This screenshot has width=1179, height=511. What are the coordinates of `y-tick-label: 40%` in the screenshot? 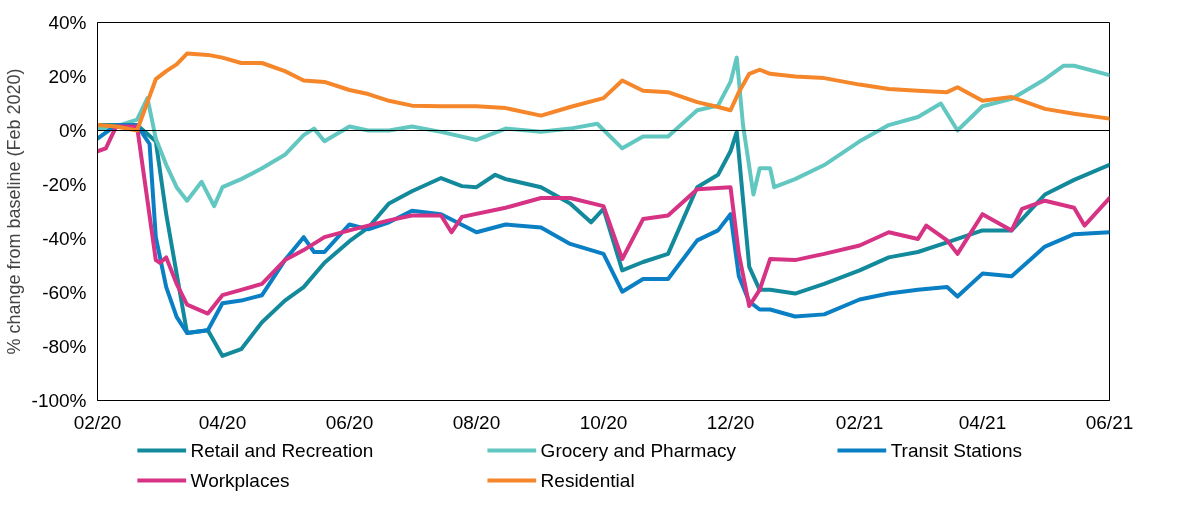 It's located at (67, 22).